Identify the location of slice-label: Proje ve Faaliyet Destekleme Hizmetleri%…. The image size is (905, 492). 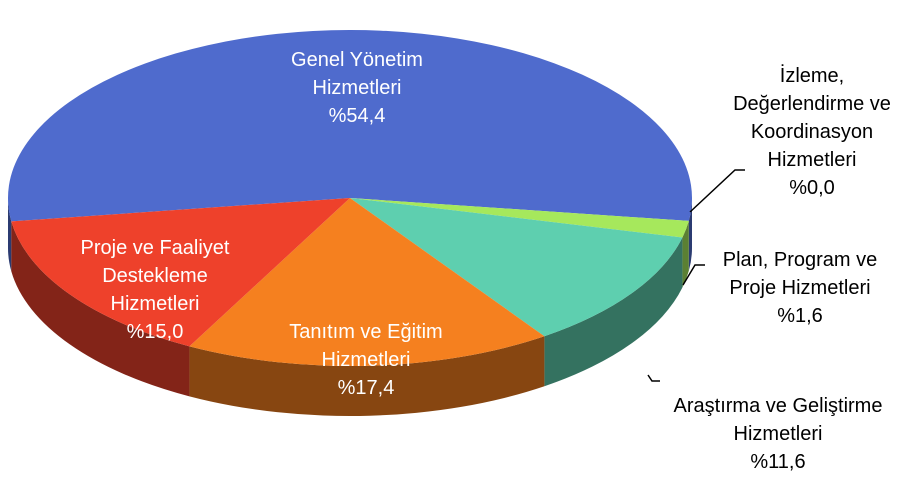
(155, 290).